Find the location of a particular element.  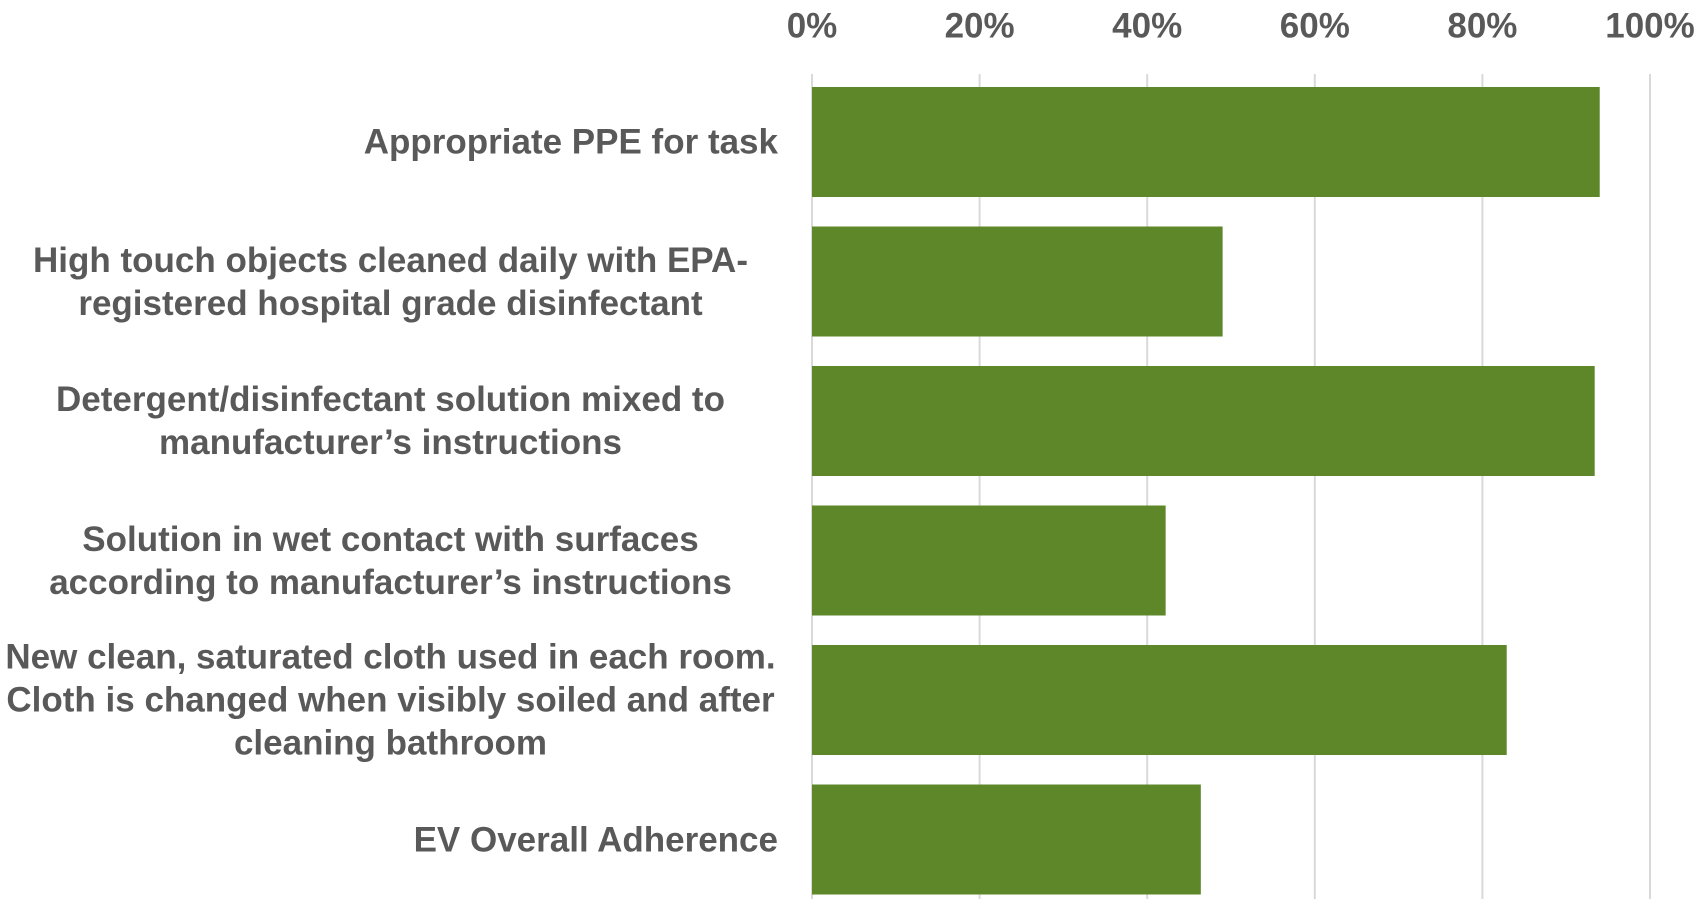

x-tick-label: 100% is located at coordinates (1650, 25).